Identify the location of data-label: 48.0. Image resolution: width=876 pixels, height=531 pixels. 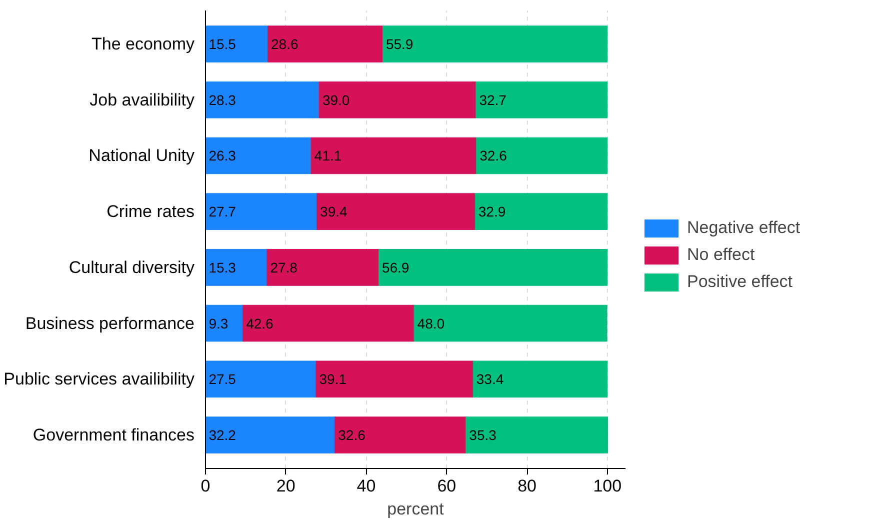
(431, 323).